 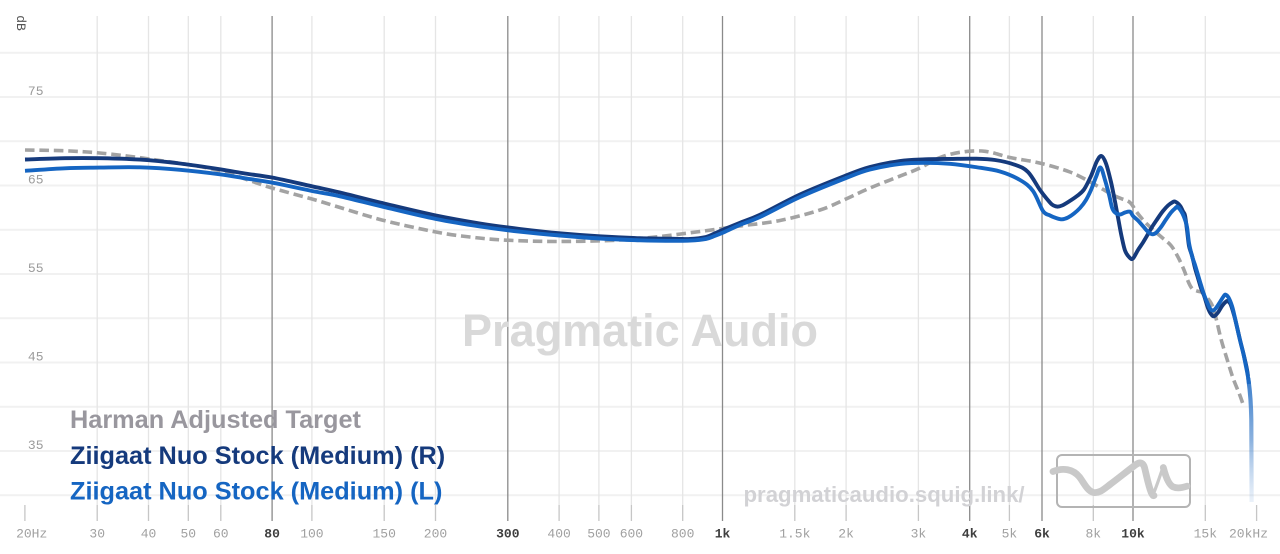 I want to click on svg-text: 50, so click(x=188, y=534).